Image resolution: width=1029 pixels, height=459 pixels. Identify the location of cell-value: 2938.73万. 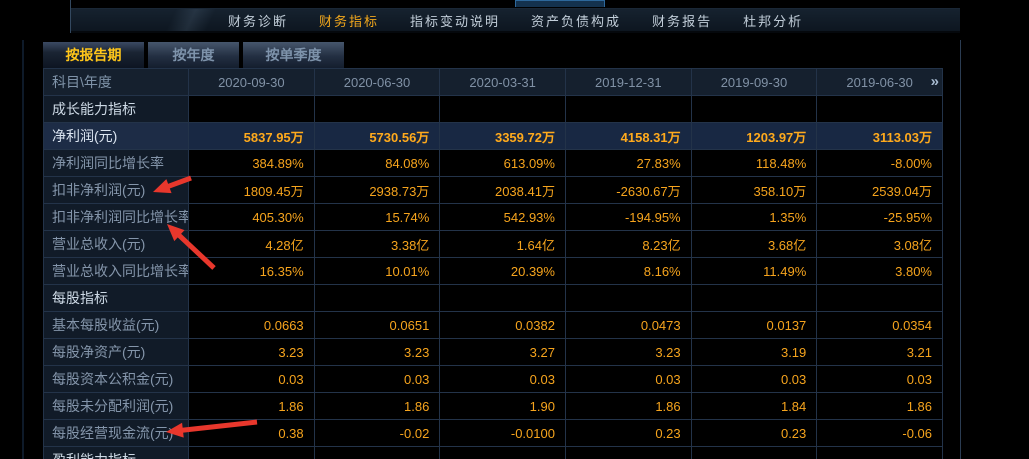
(377, 190).